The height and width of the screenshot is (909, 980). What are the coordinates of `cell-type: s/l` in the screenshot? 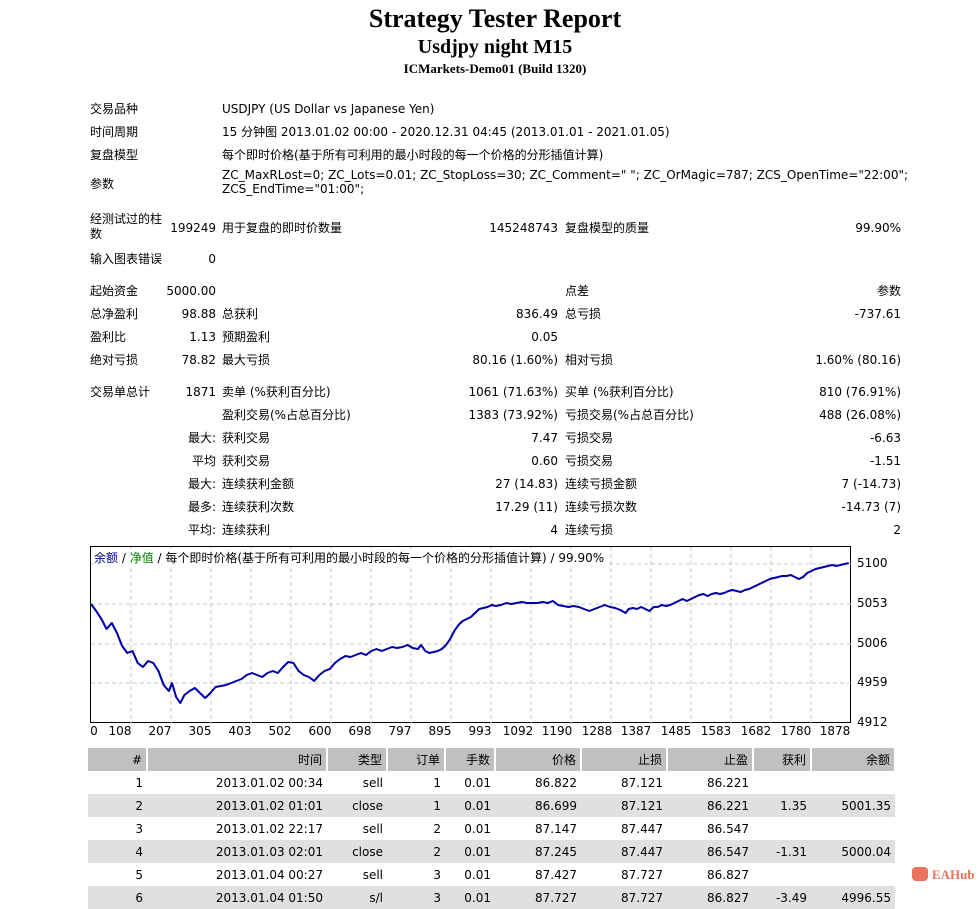 It's located at (357, 897).